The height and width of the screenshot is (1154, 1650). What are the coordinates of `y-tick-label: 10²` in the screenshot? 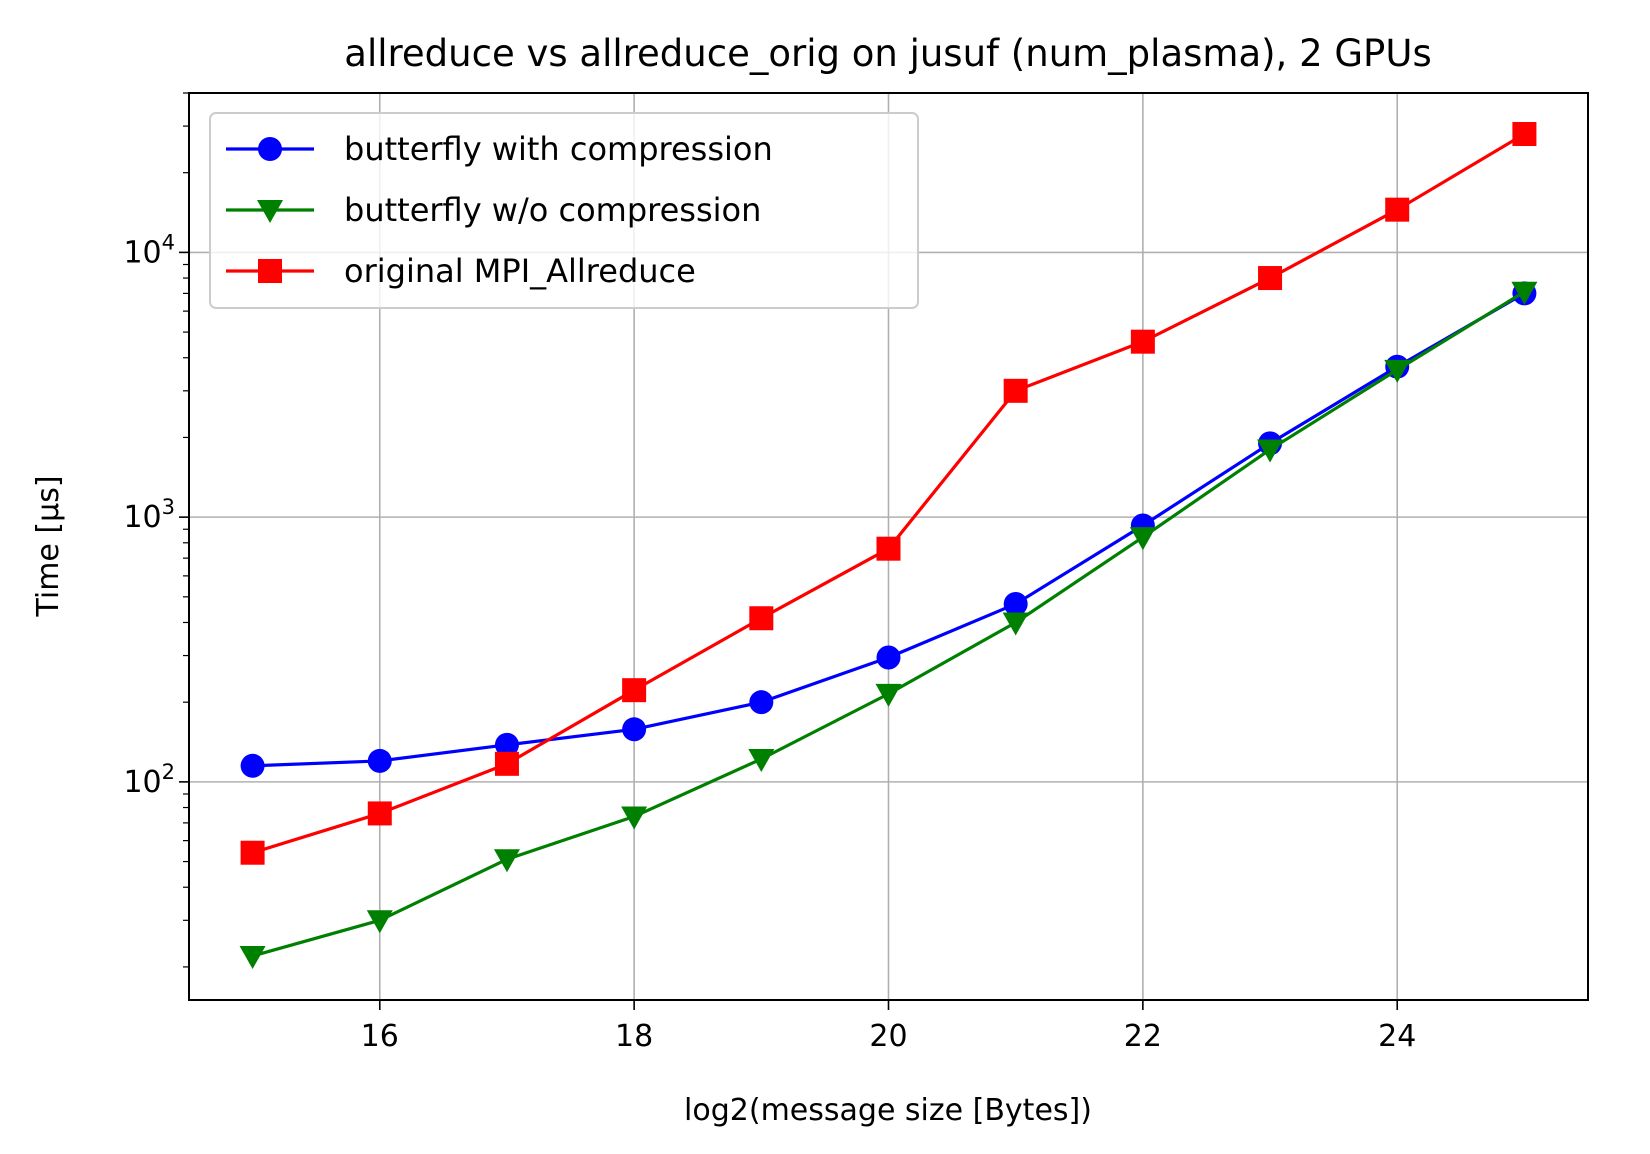 It's located at (149, 780).